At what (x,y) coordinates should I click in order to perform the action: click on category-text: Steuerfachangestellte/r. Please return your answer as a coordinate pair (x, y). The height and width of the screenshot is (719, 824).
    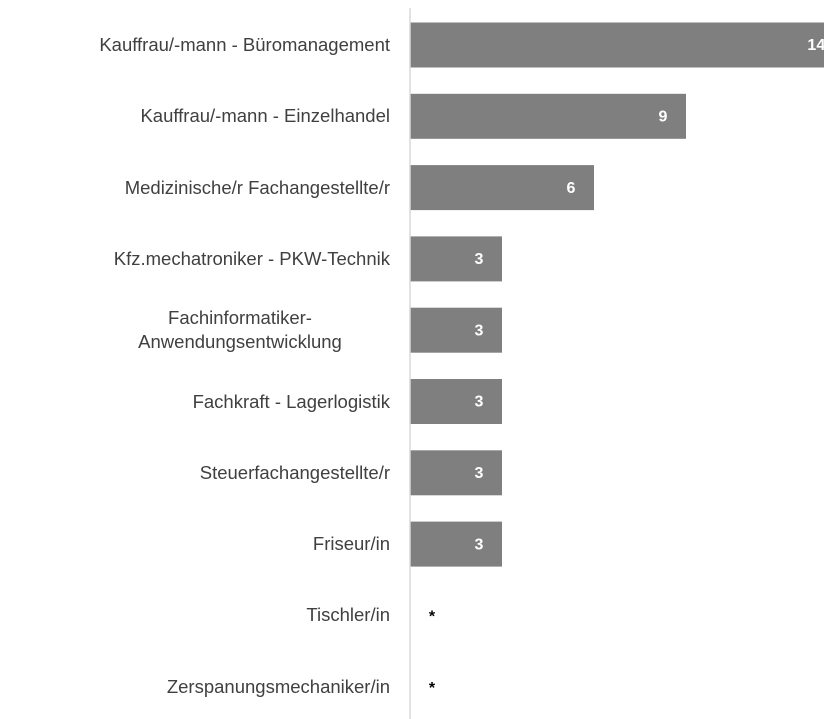
    Looking at the image, I should click on (294, 472).